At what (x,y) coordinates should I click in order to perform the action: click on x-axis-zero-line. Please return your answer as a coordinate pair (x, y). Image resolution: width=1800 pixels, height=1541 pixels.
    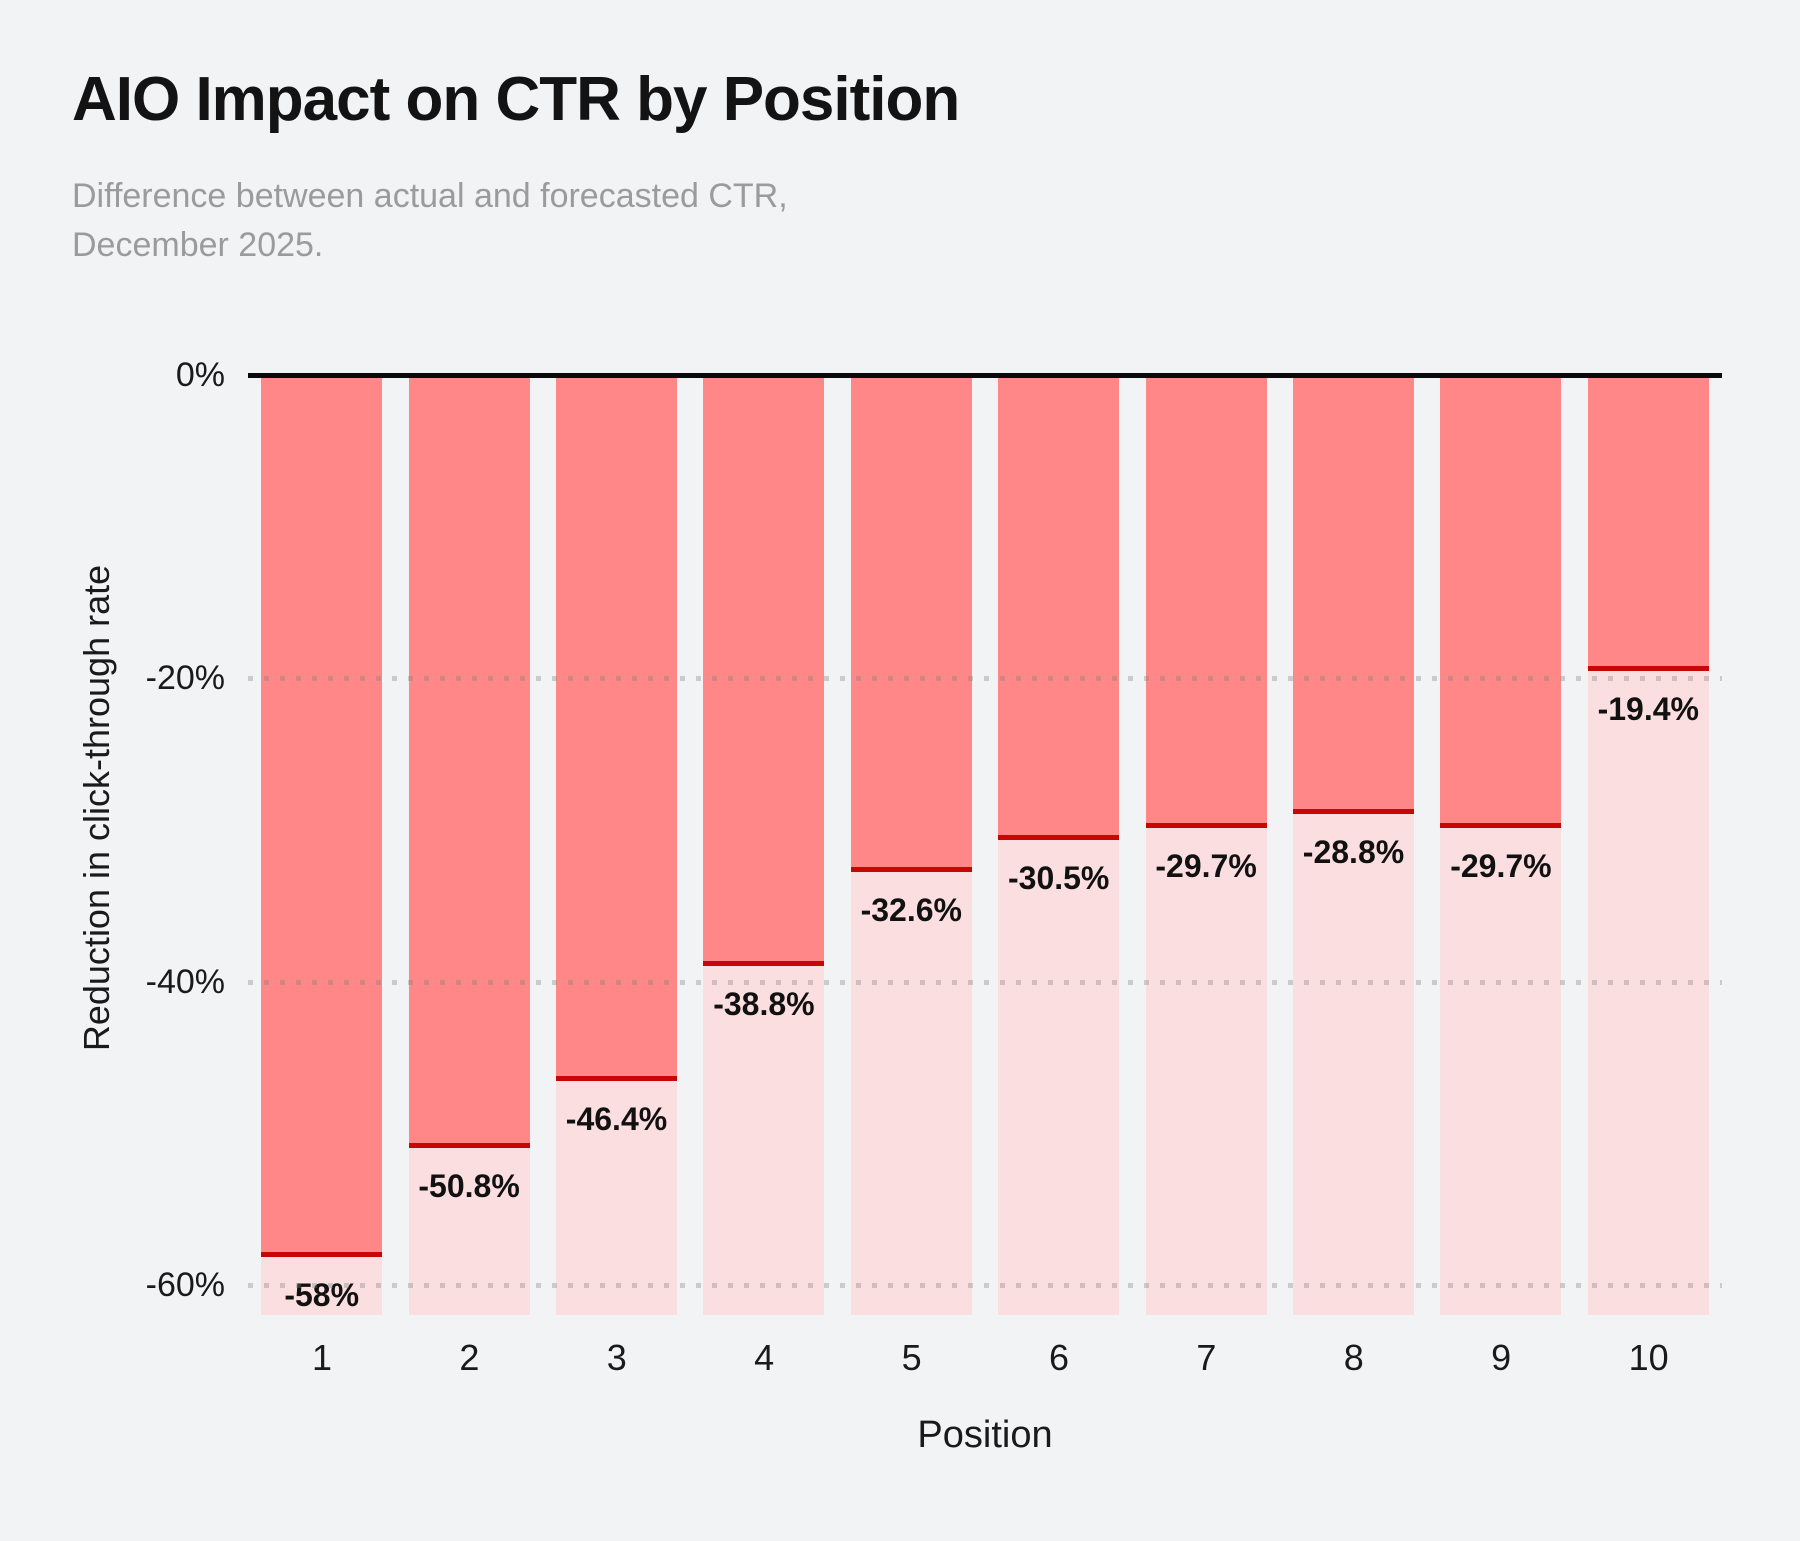
    Looking at the image, I should click on (985, 375).